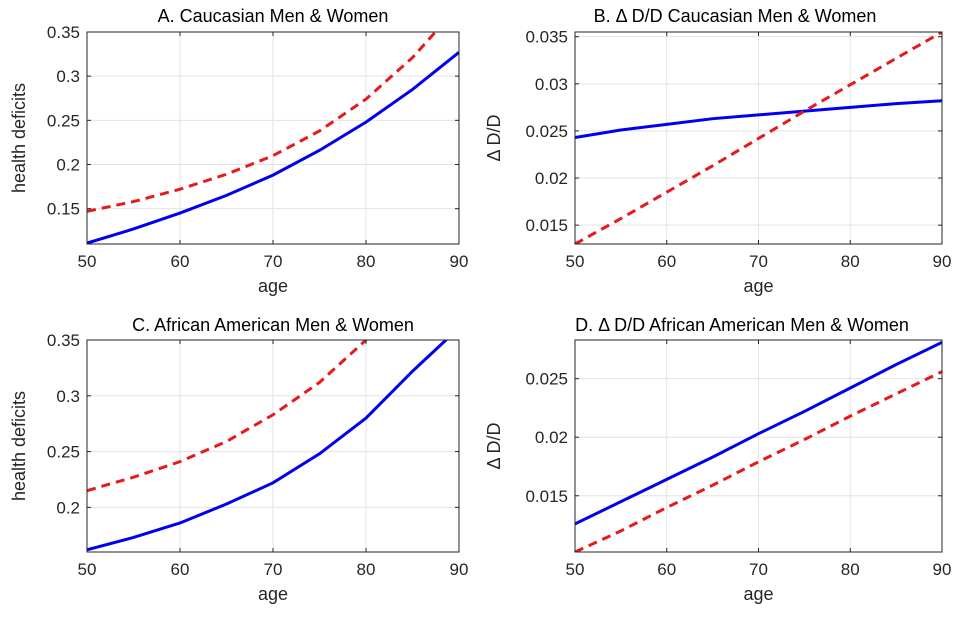 The image size is (958, 617). Describe the element at coordinates (735, 16) in the screenshot. I see `subplot-title: B. Δ D/D Caucasian Men & Women` at that location.